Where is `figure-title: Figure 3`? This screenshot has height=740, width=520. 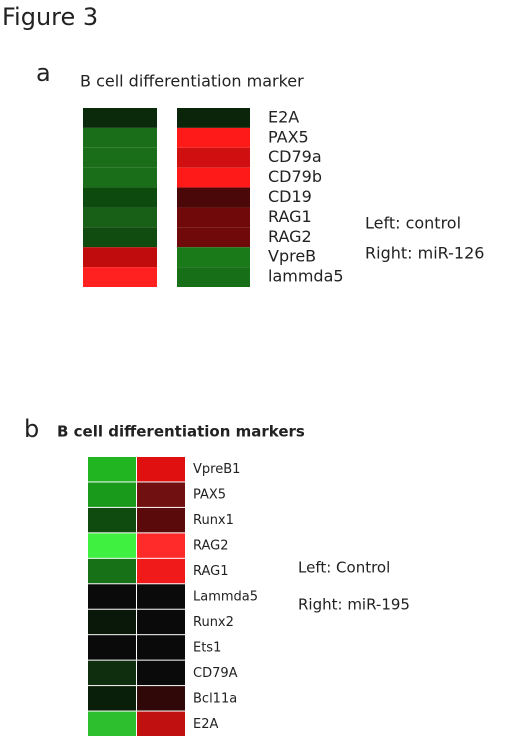 figure-title: Figure 3 is located at coordinates (50, 17).